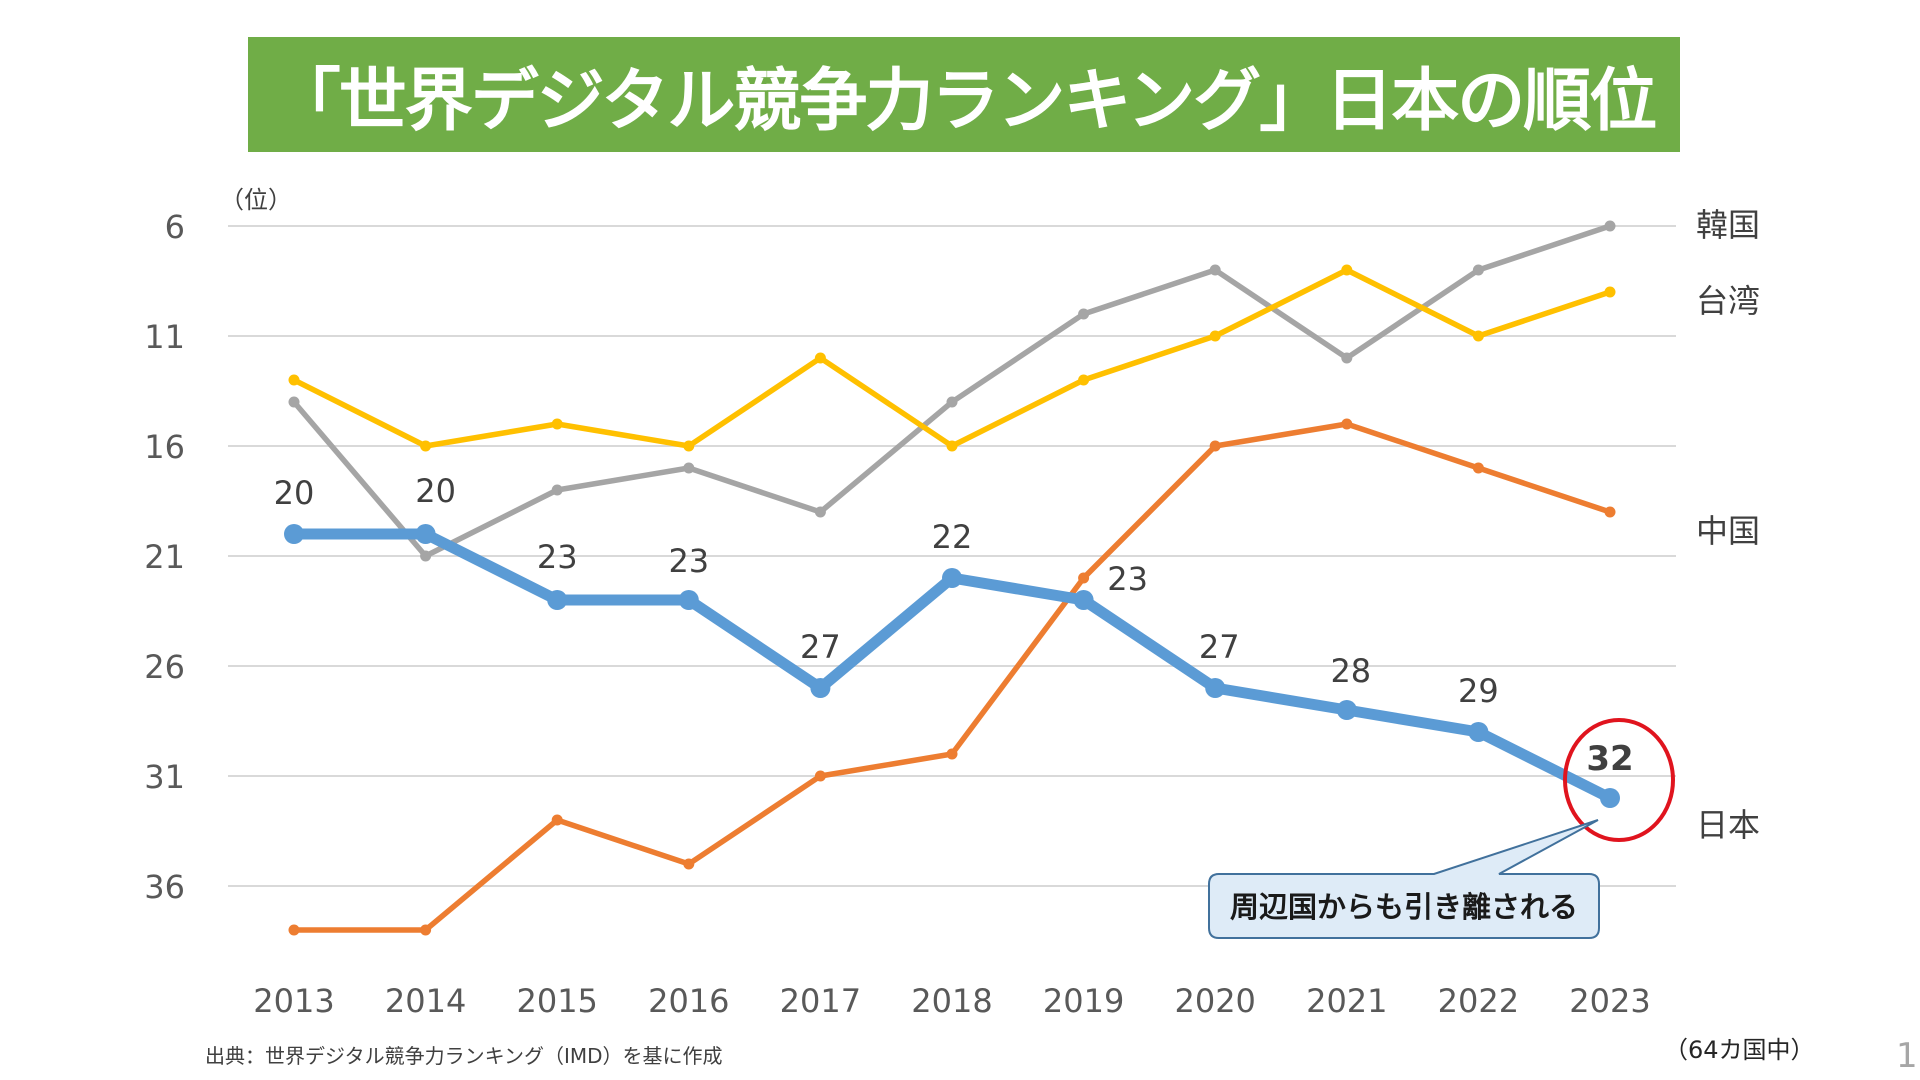 This screenshot has height=1080, width=1920. Describe the element at coordinates (820, 1001) in the screenshot. I see `x-tick-label: 2017` at that location.